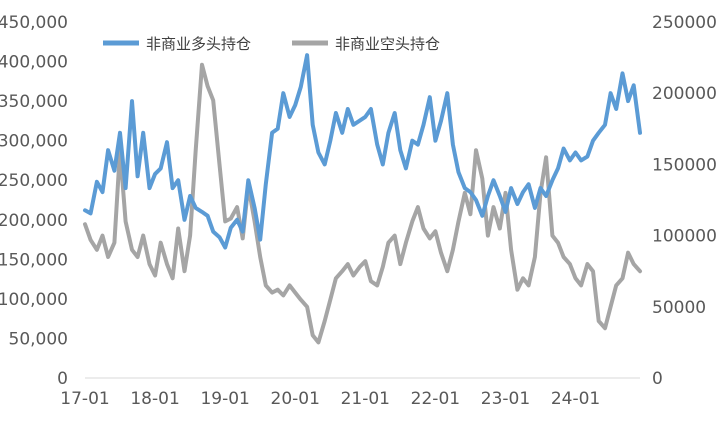 The image size is (716, 437). What do you see at coordinates (295, 399) in the screenshot?
I see `x-tick-label: 20-01` at bounding box center [295, 399].